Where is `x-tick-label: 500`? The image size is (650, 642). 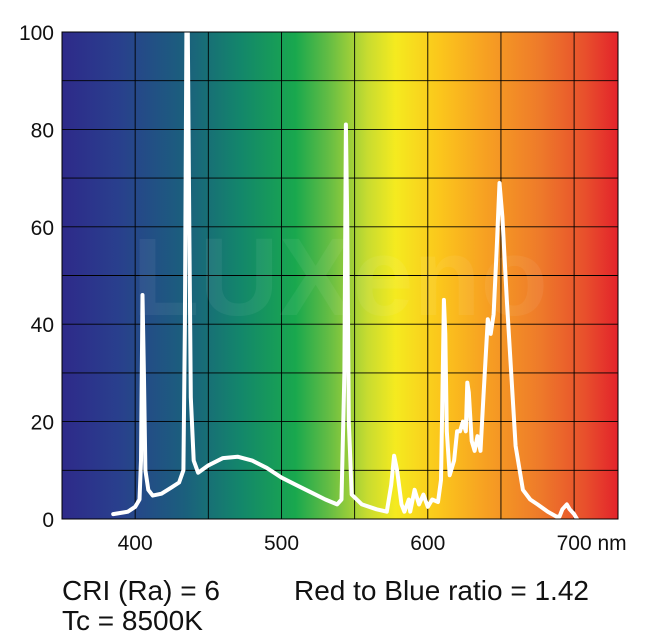
x-tick-label: 500 is located at coordinates (281, 543).